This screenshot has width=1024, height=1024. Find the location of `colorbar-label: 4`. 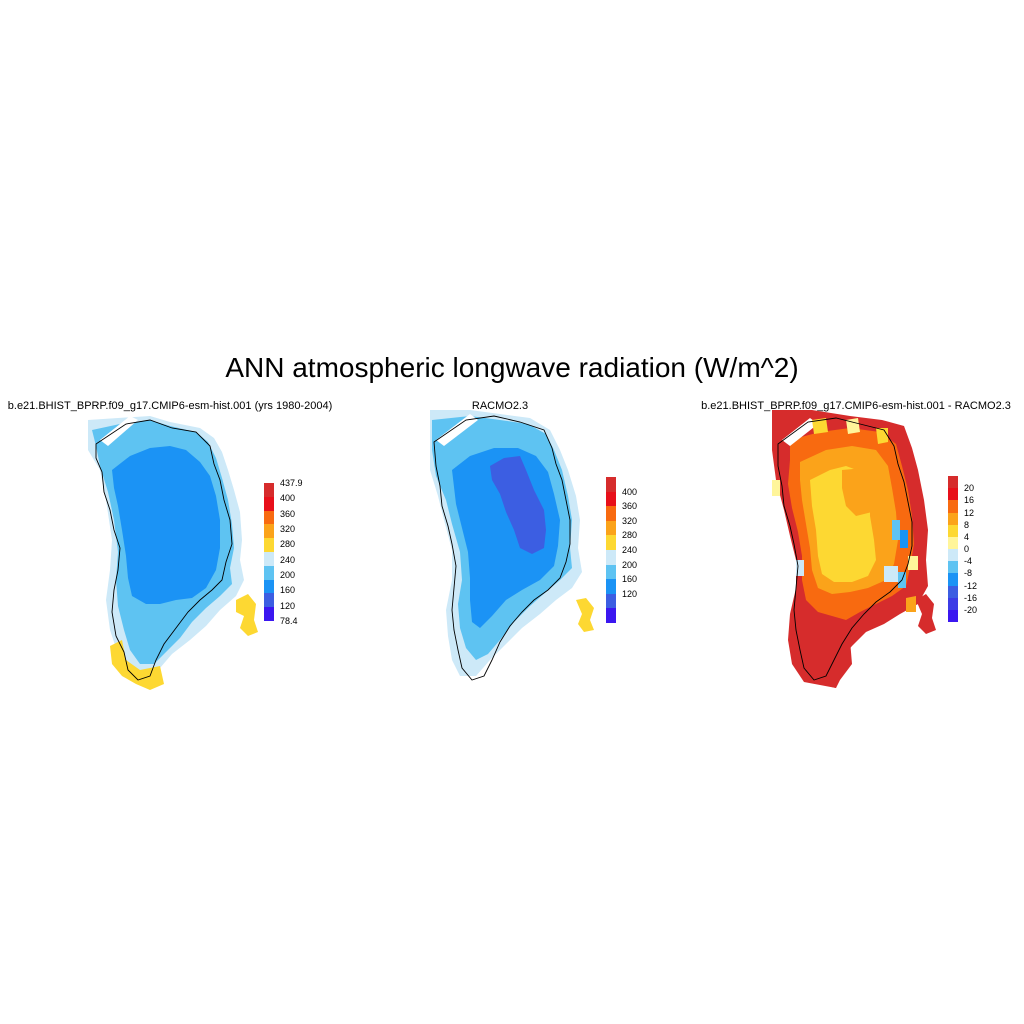

colorbar-label: 4 is located at coordinates (967, 536).